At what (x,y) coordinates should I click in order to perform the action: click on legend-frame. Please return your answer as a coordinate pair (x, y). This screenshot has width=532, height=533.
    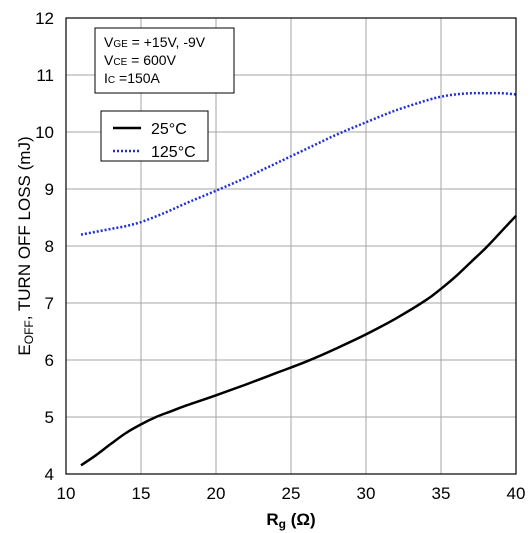
    Looking at the image, I should click on (154, 136).